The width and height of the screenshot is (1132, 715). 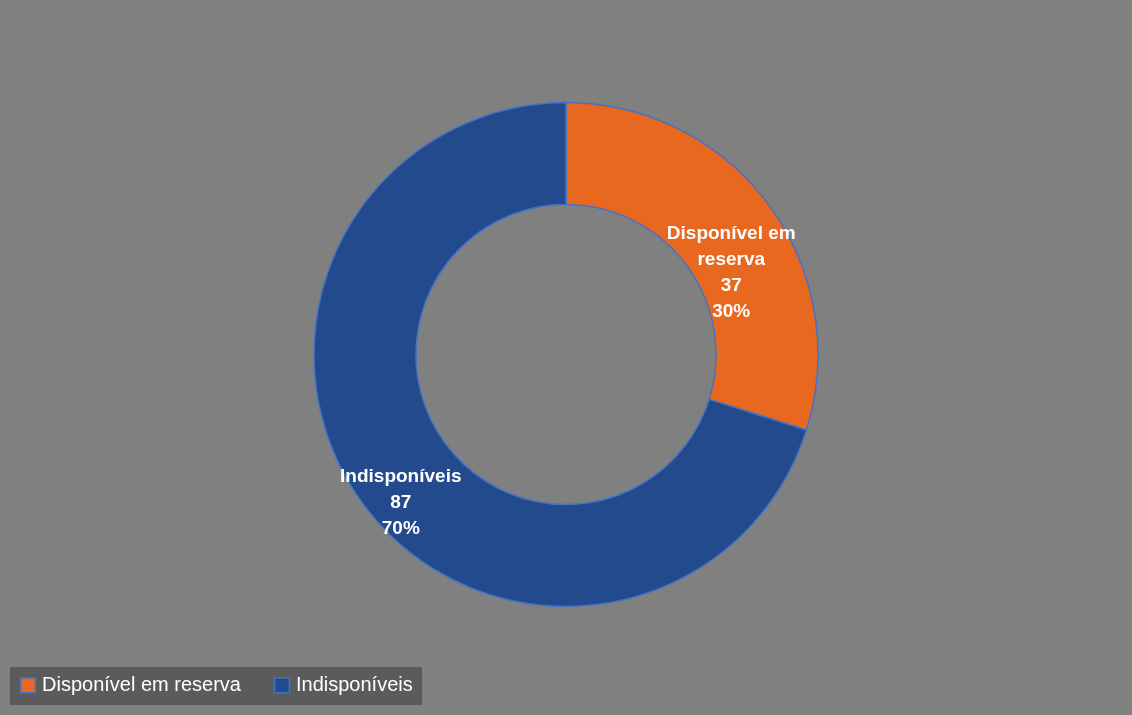 What do you see at coordinates (142, 684) in the screenshot?
I see `legend-label: Disponível em reserva` at bounding box center [142, 684].